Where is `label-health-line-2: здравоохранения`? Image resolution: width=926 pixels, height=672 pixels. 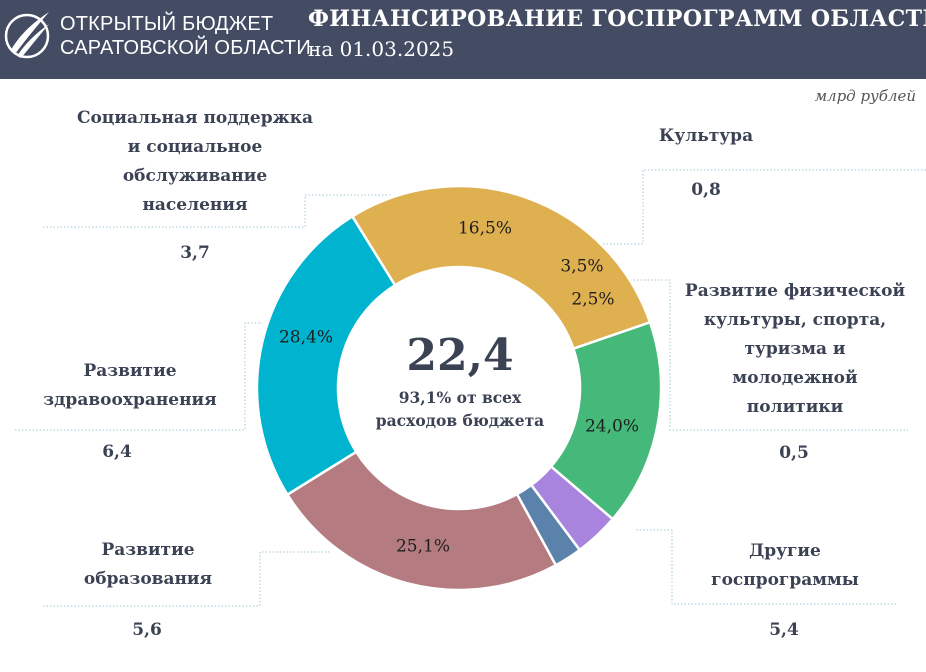
label-health-line-2: здравоохранения is located at coordinates (130, 400).